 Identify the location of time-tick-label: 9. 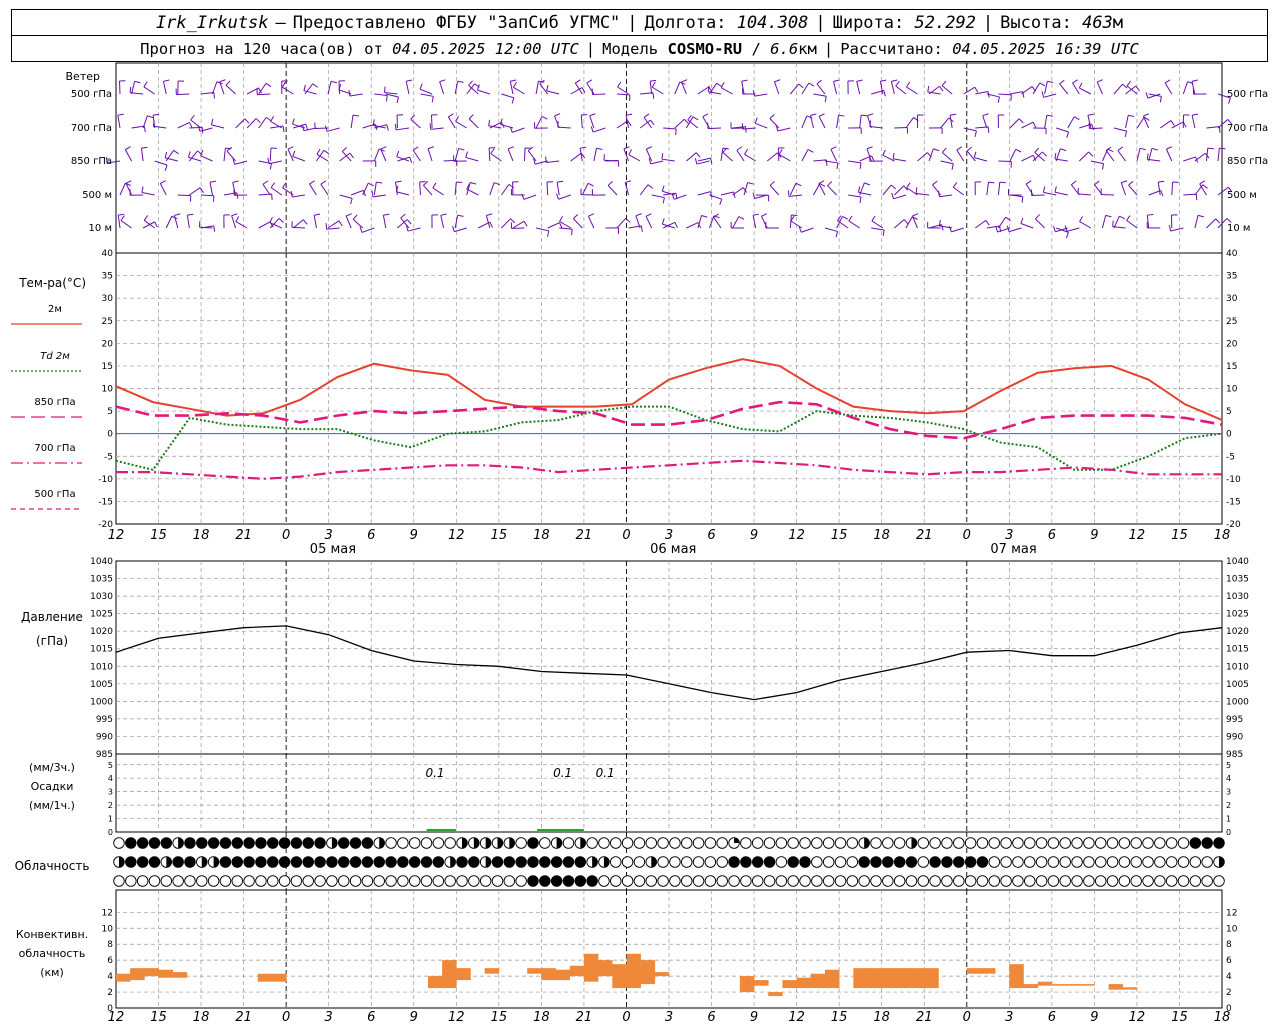
(754, 535).